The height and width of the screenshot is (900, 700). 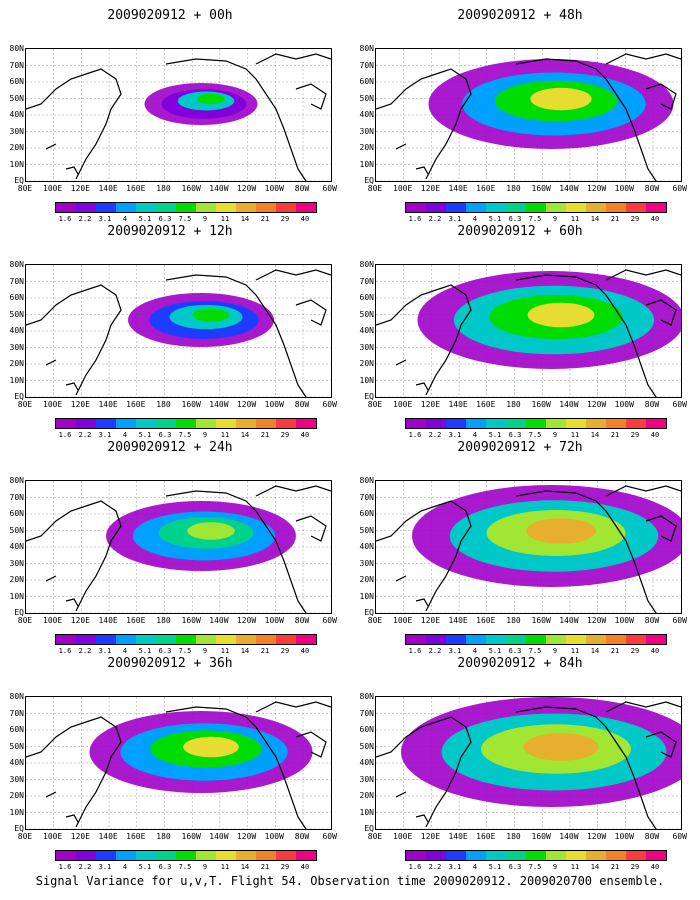 I want to click on colorbar-label: 6.3, so click(x=515, y=651).